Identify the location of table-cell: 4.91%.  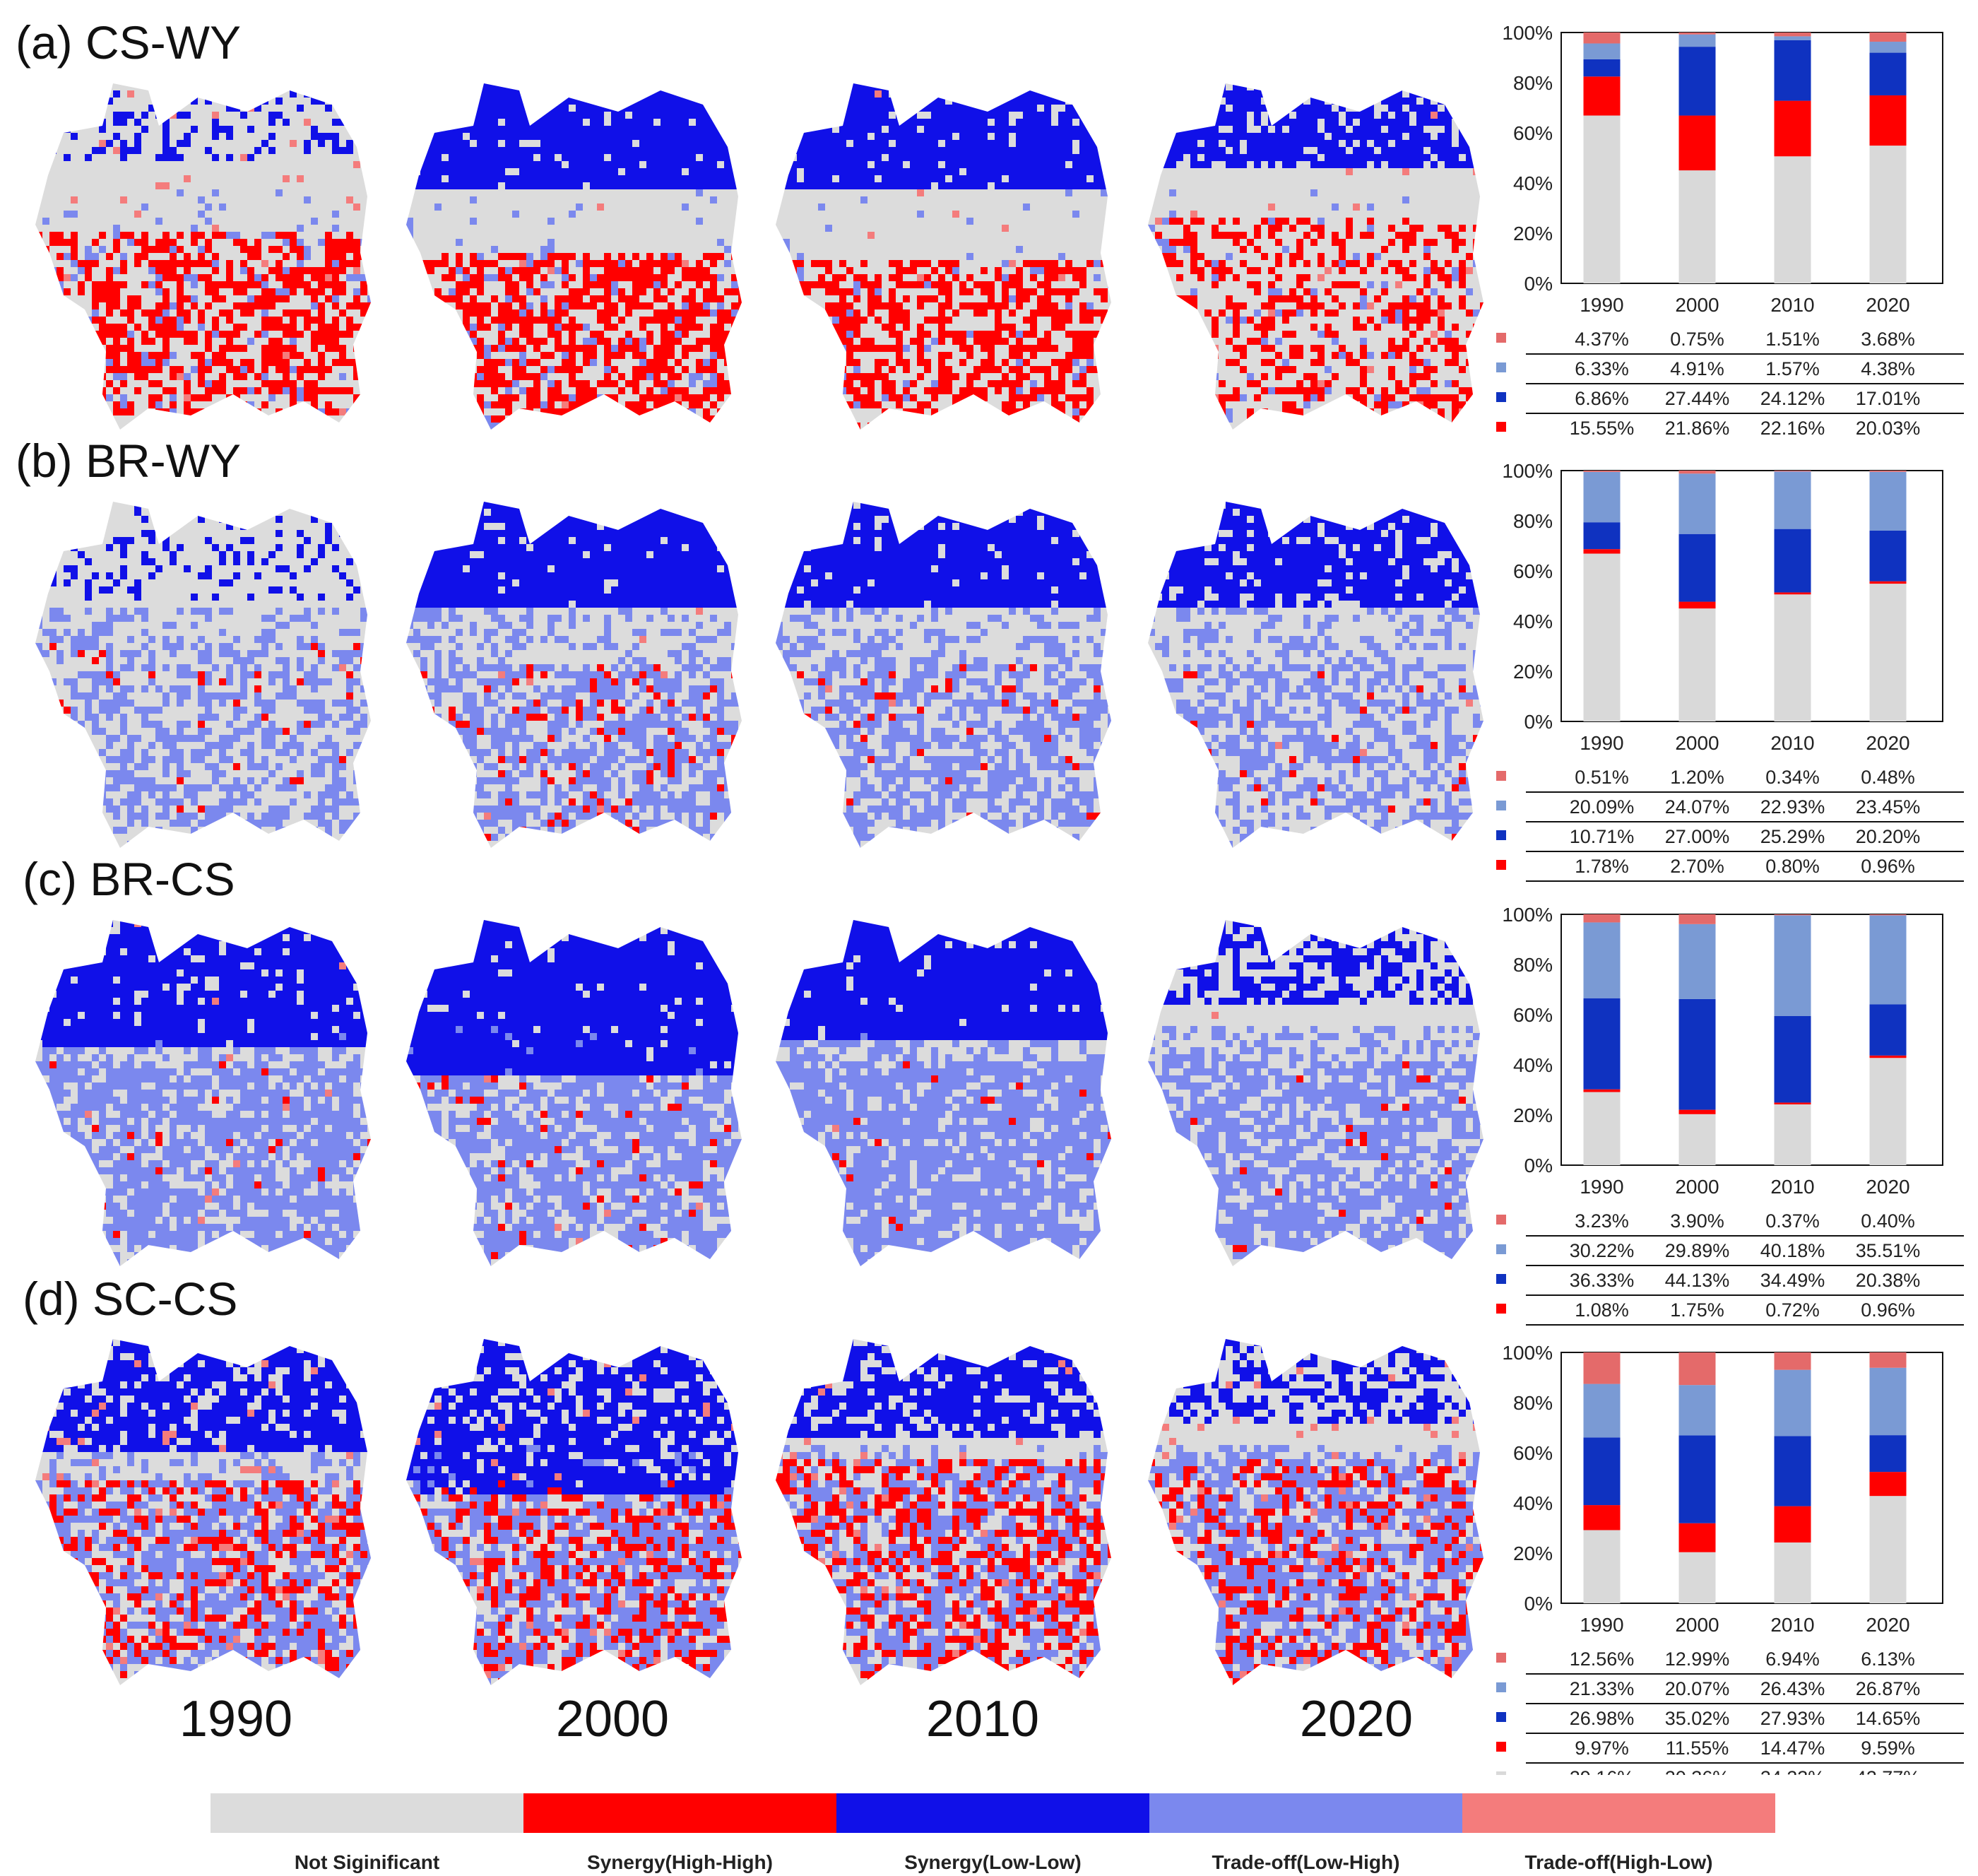
(1697, 368).